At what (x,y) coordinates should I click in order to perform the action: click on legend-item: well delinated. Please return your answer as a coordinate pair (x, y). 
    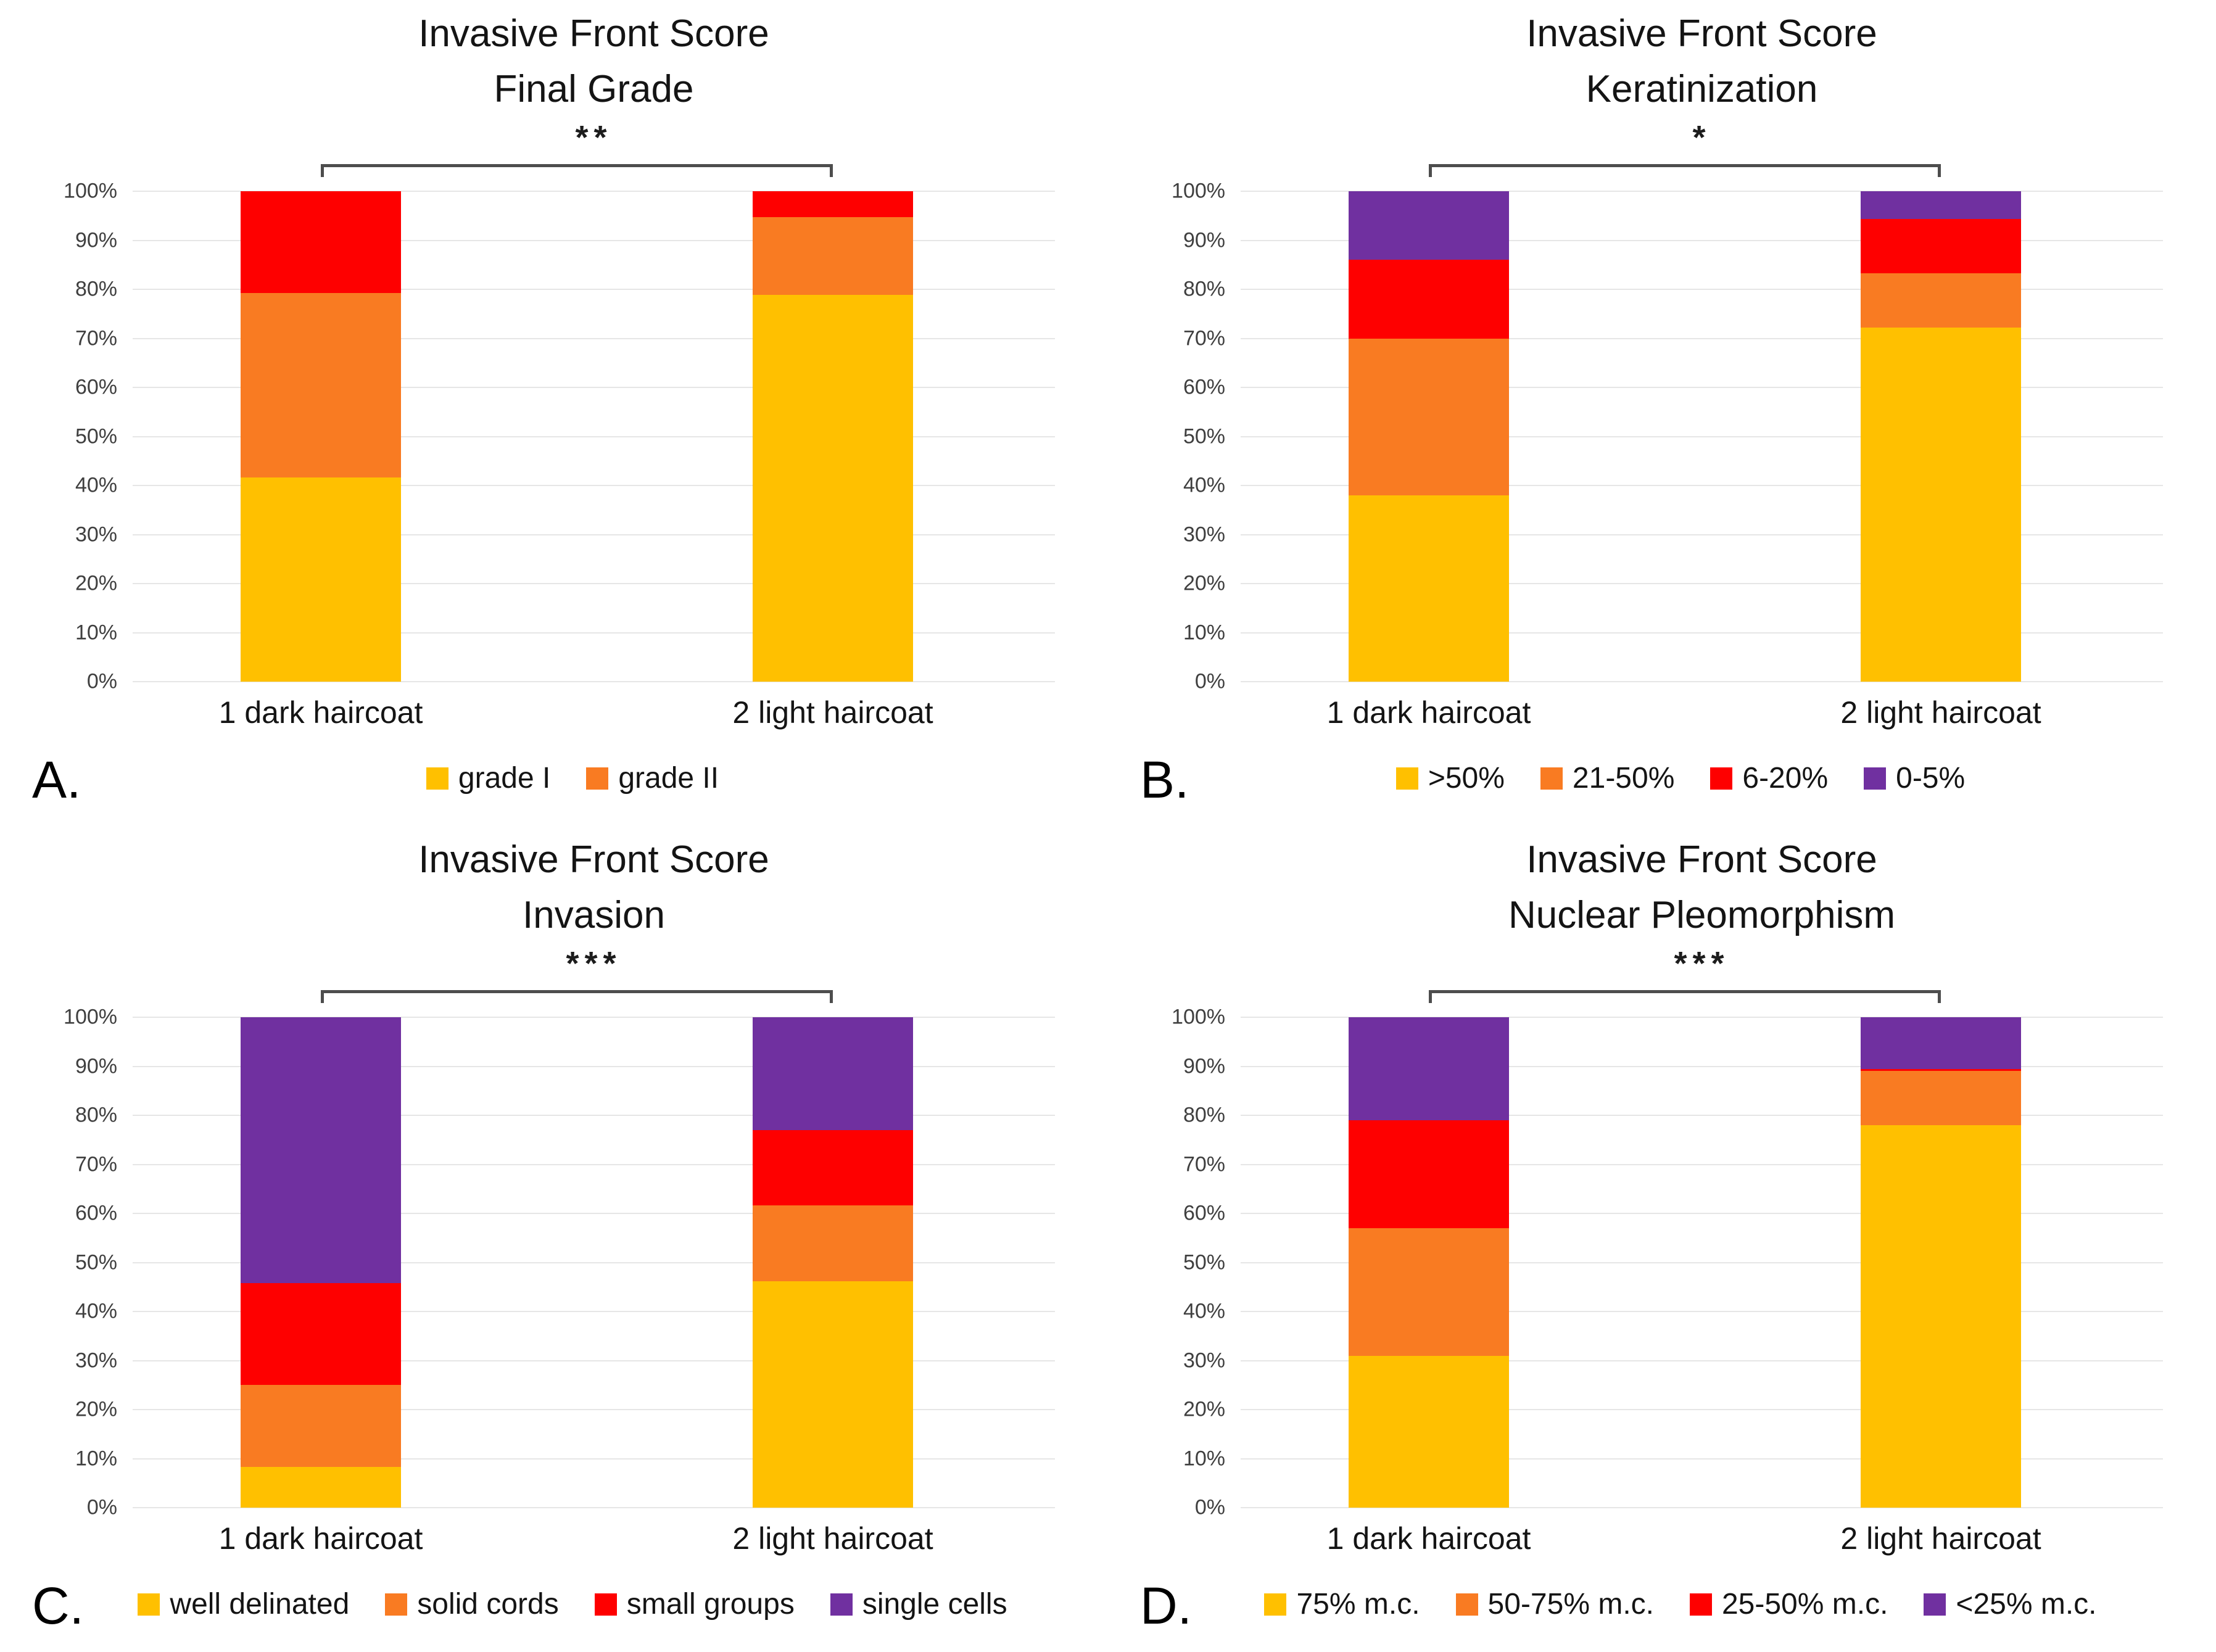
    Looking at the image, I should click on (243, 1604).